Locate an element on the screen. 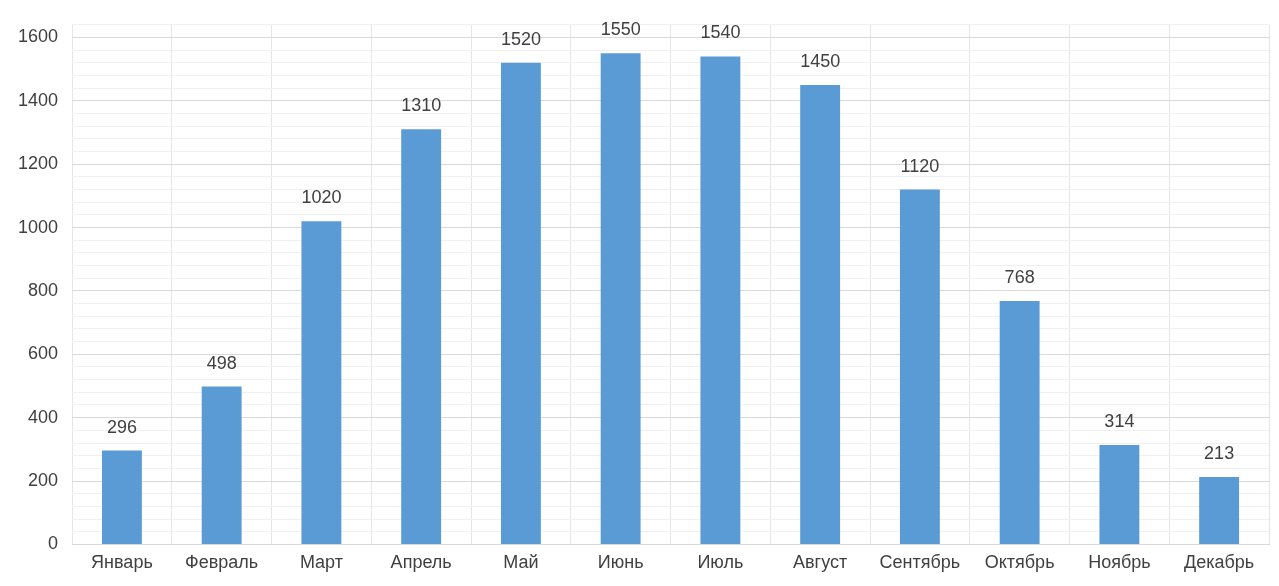 The image size is (1279, 586). y-tick-label: 1600 is located at coordinates (38, 36).